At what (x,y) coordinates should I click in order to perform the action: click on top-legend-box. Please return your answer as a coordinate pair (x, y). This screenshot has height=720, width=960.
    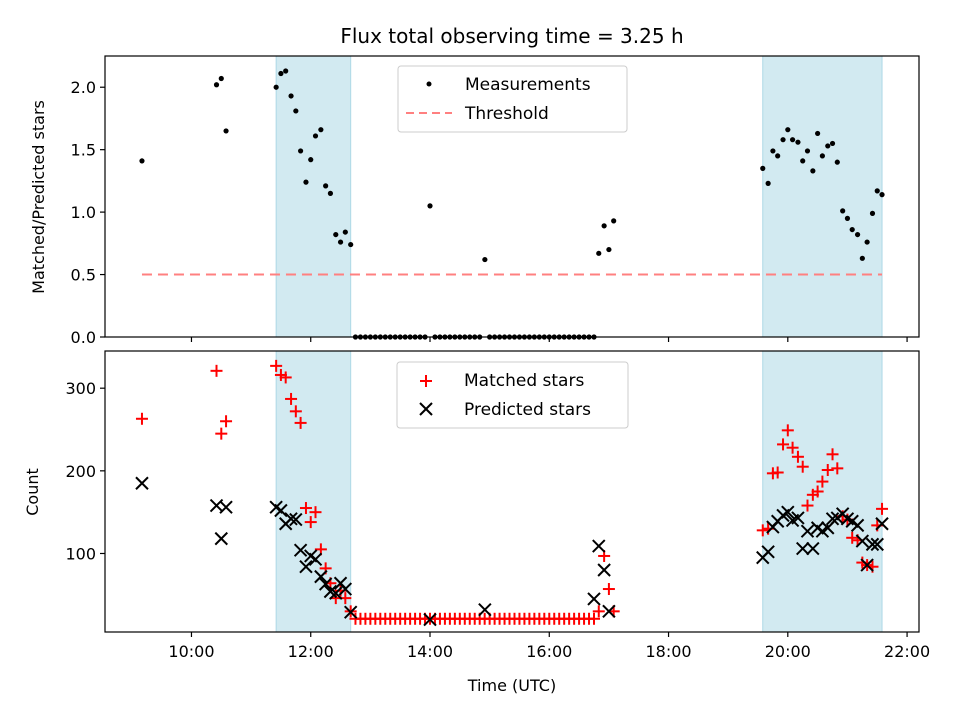
    Looking at the image, I should click on (512, 99).